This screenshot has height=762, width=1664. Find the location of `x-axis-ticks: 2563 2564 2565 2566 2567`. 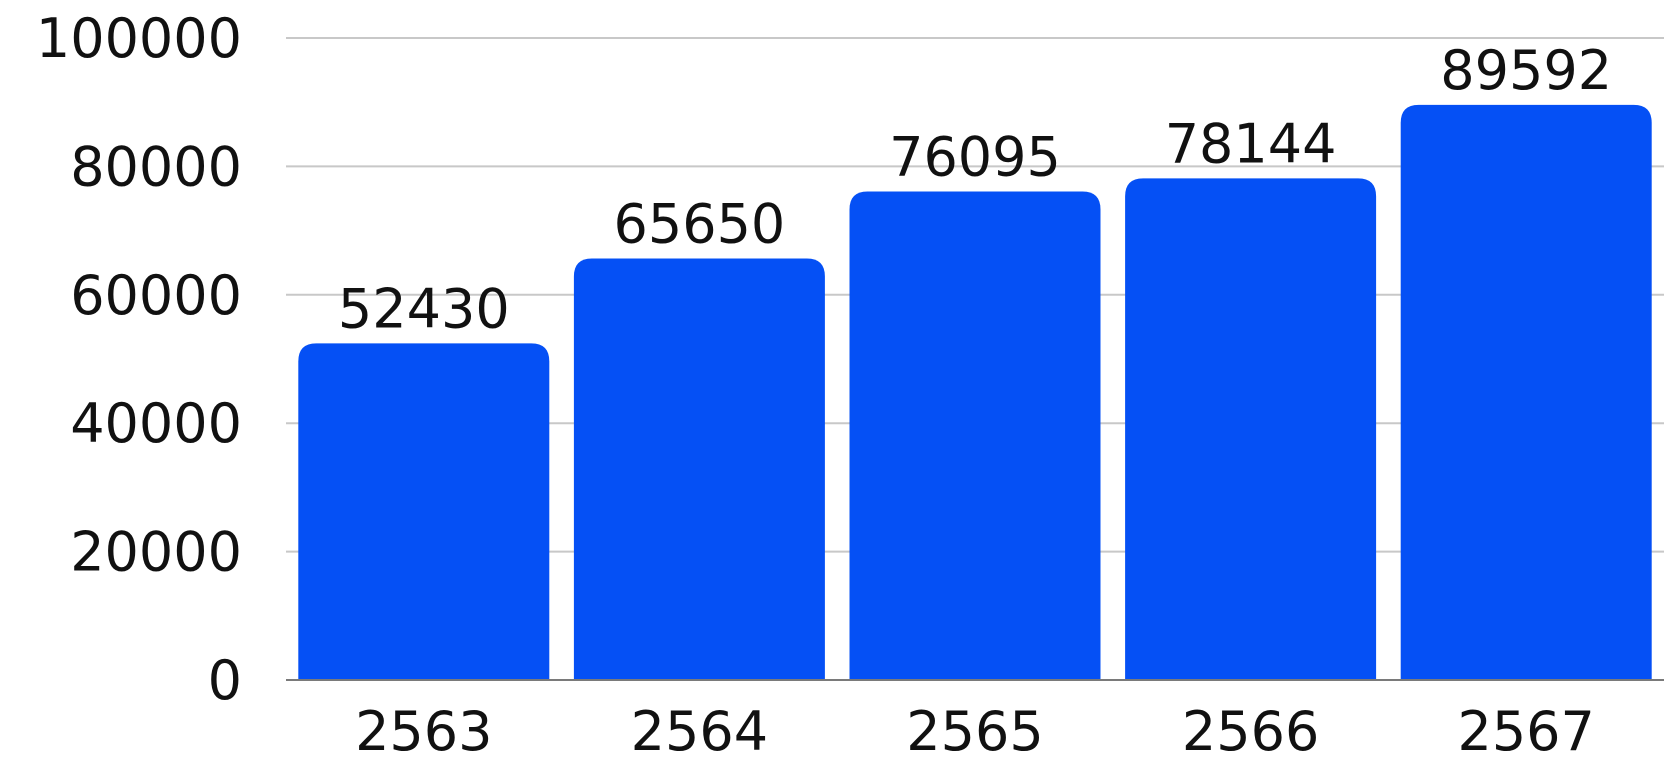

x-axis-ticks: 2563 2564 2565 2566 2567 is located at coordinates (975, 731).